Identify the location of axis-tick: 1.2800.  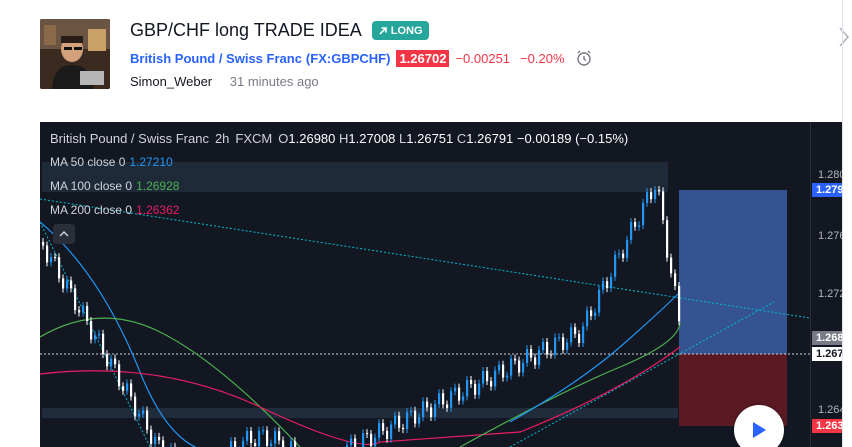
(830, 175).